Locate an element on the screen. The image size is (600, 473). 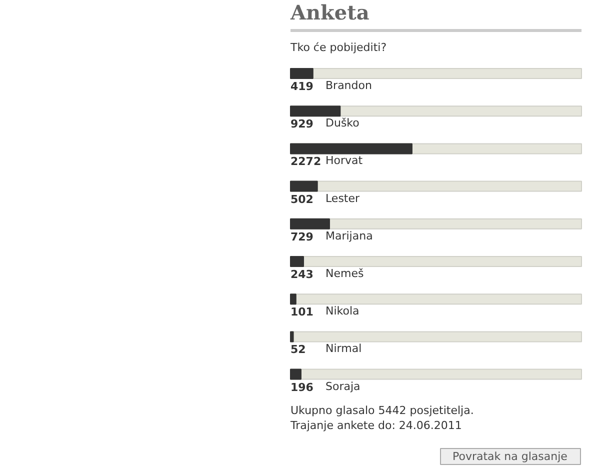
data-label: 502 is located at coordinates (302, 199).